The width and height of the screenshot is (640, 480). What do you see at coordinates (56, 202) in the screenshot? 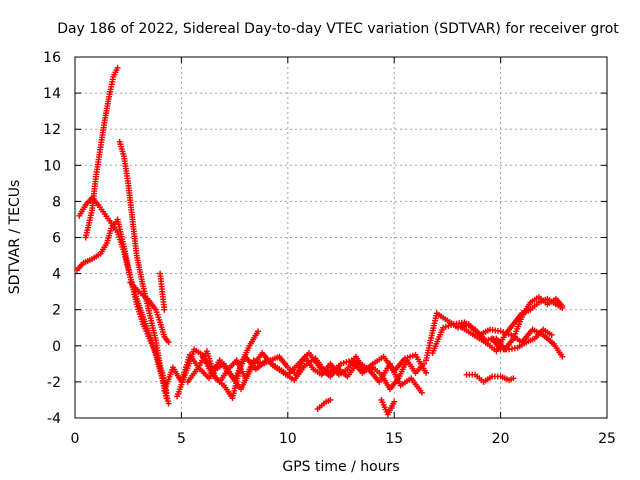
I see `y-tick-label: 8` at bounding box center [56, 202].